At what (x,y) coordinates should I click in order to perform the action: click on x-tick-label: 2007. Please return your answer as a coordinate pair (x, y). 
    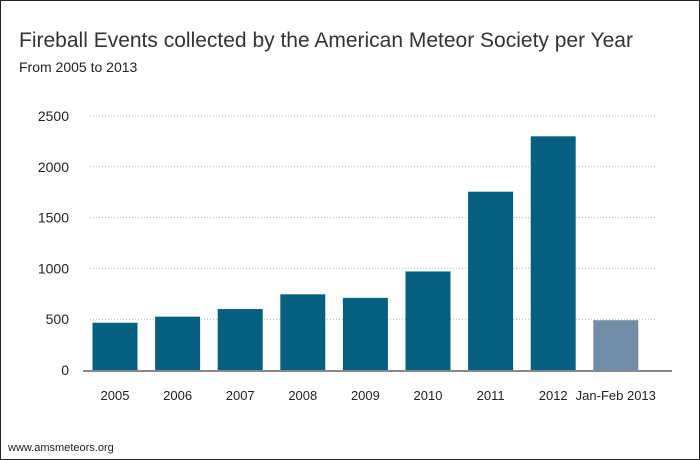
    Looking at the image, I should click on (240, 395).